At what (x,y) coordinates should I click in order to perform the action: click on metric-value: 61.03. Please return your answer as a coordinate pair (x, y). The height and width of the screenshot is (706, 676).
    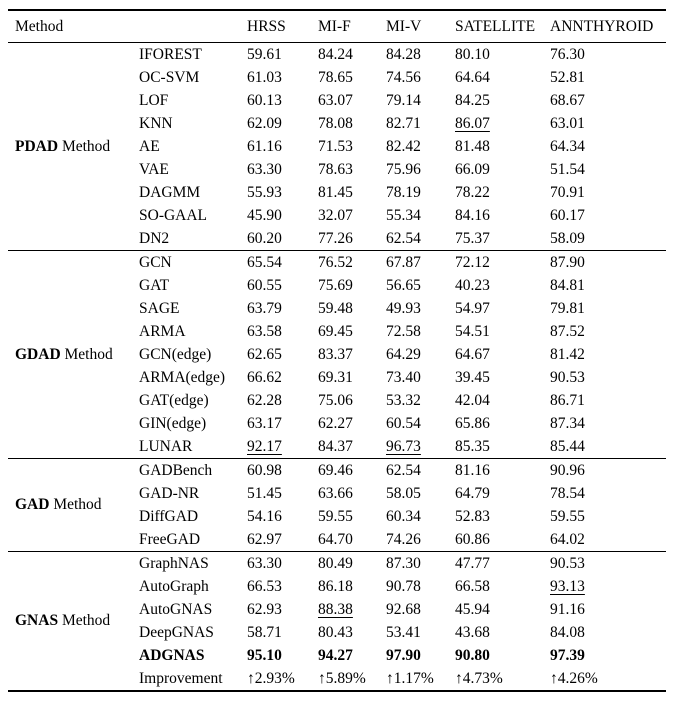
    Looking at the image, I should click on (264, 77).